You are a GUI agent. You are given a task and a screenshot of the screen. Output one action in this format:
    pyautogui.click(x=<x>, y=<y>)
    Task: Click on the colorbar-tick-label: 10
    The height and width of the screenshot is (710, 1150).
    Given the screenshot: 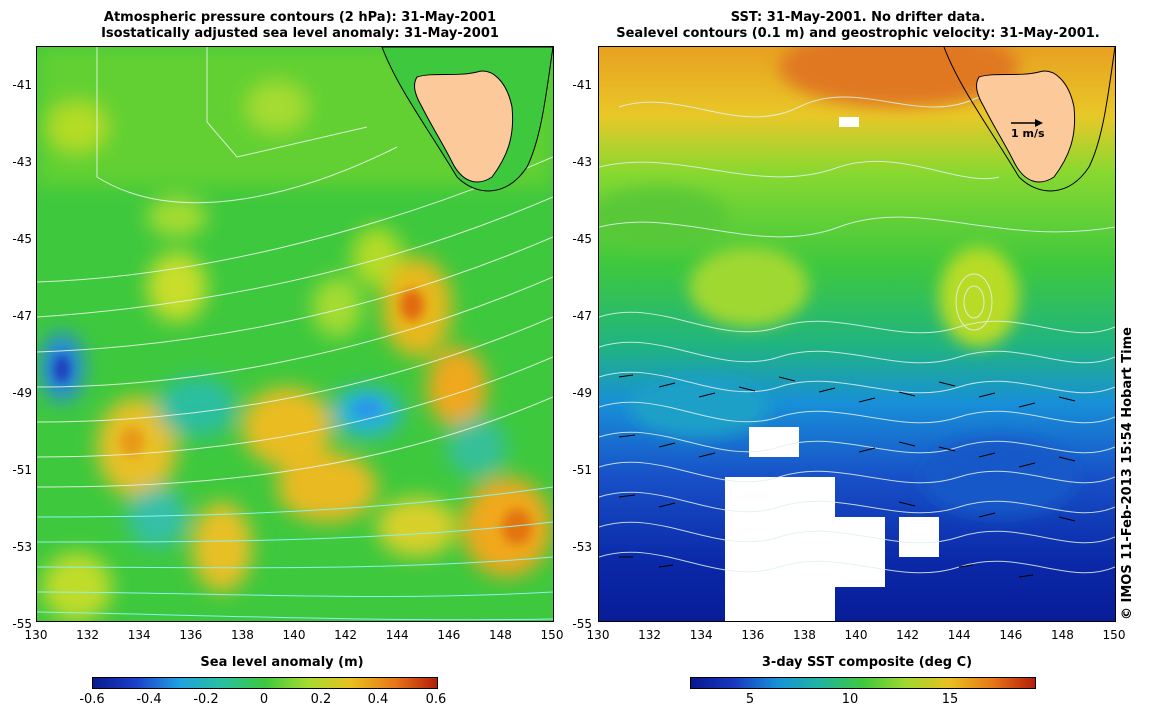 What is the action you would take?
    pyautogui.click(x=850, y=699)
    